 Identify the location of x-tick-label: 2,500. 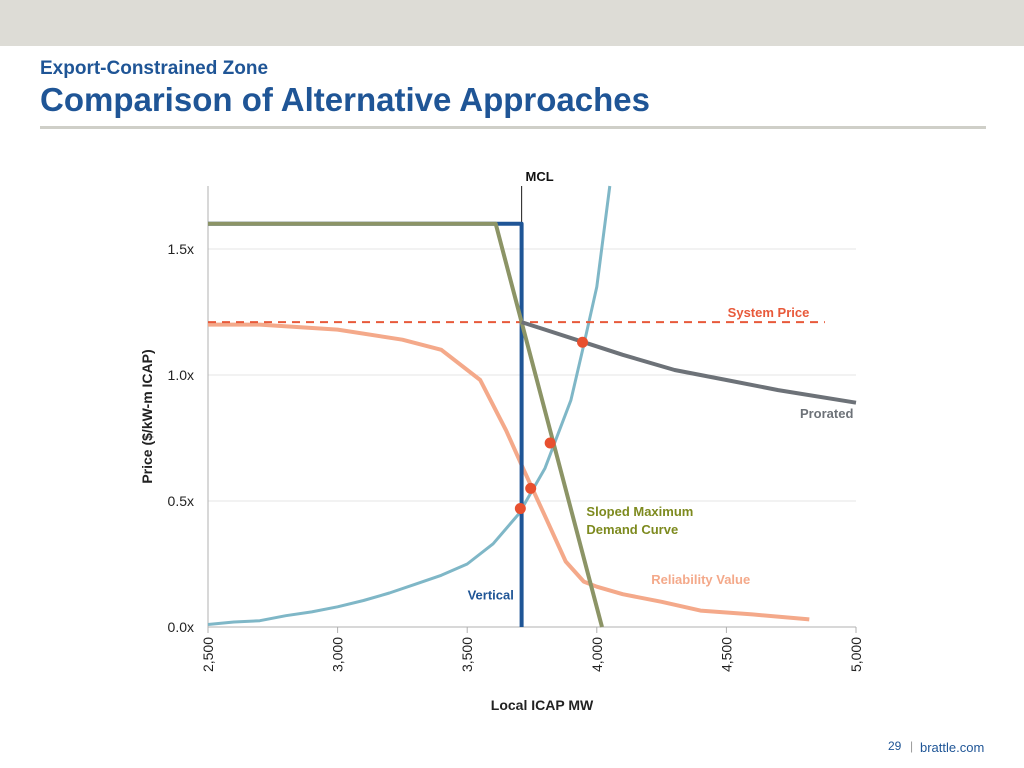
(208, 654).